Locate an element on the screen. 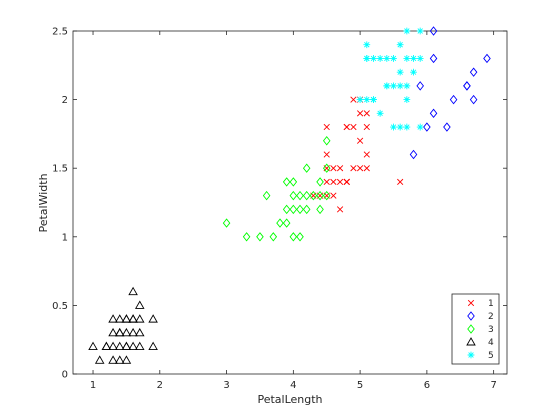  x-tick-label: 7 is located at coordinates (493, 385).